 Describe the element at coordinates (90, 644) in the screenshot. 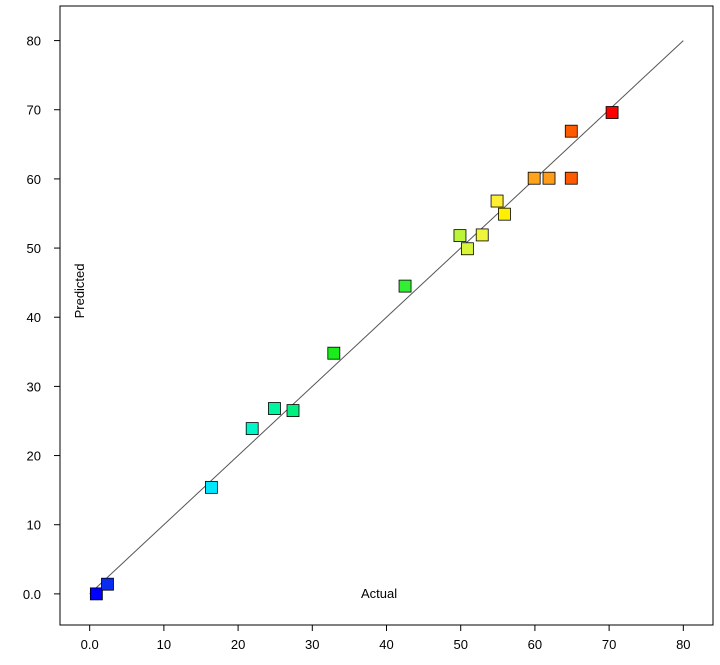

I see `x-tick-label: 0.0` at that location.